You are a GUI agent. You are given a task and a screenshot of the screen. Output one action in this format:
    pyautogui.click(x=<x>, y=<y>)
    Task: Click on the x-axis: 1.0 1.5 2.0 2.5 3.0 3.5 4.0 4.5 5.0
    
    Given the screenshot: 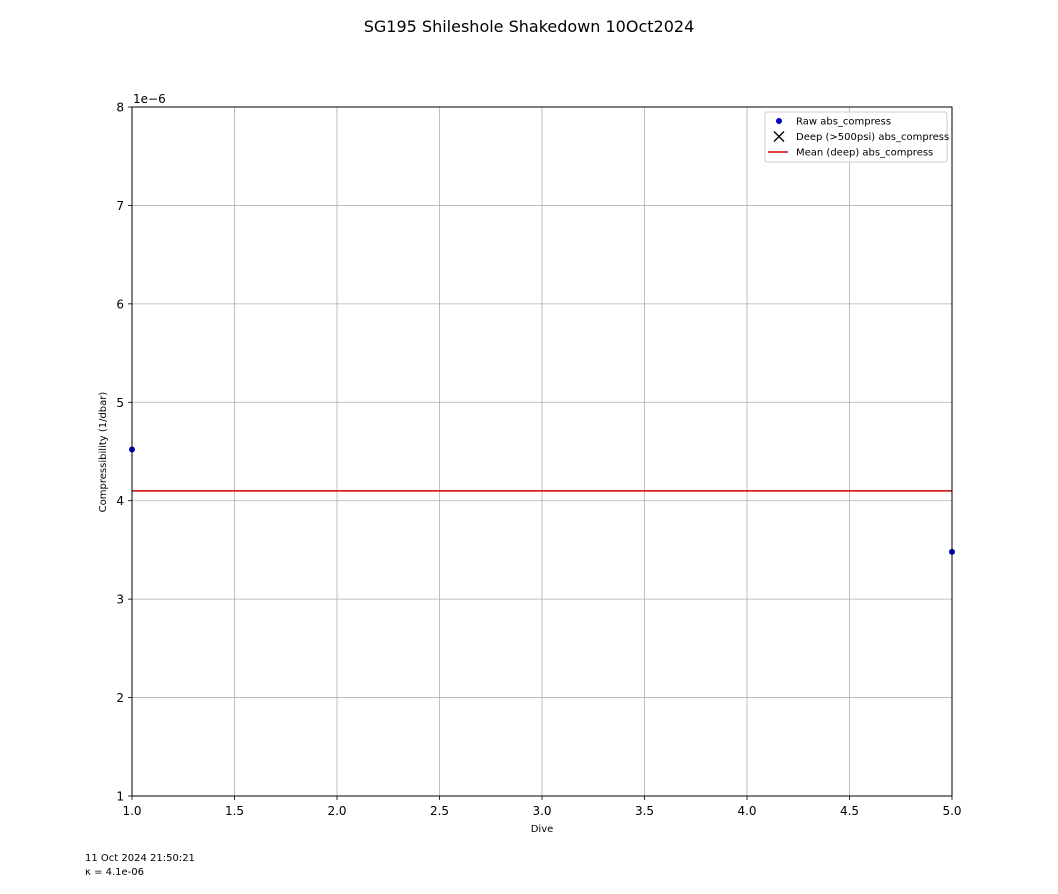 What is the action you would take?
    pyautogui.click(x=542, y=807)
    